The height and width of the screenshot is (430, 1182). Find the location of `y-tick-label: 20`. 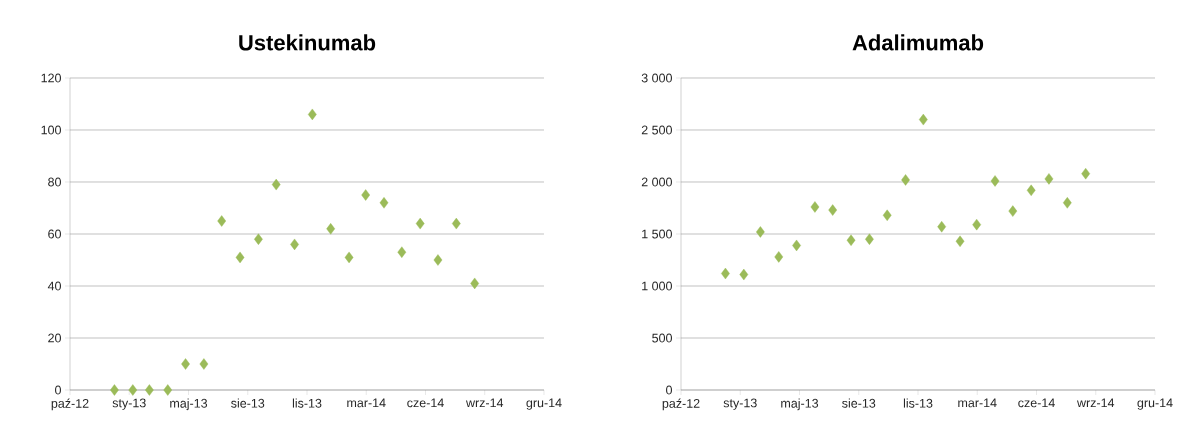

y-tick-label: 20 is located at coordinates (54, 338).